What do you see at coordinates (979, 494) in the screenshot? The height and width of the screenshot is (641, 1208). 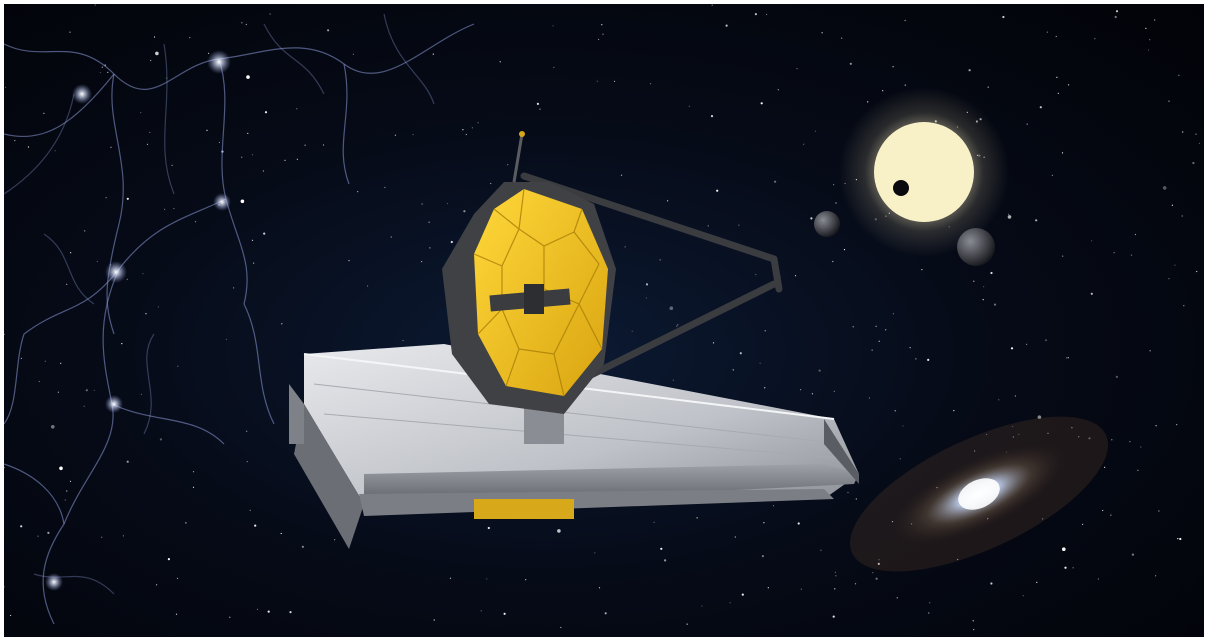 I see `spiral-galaxy` at bounding box center [979, 494].